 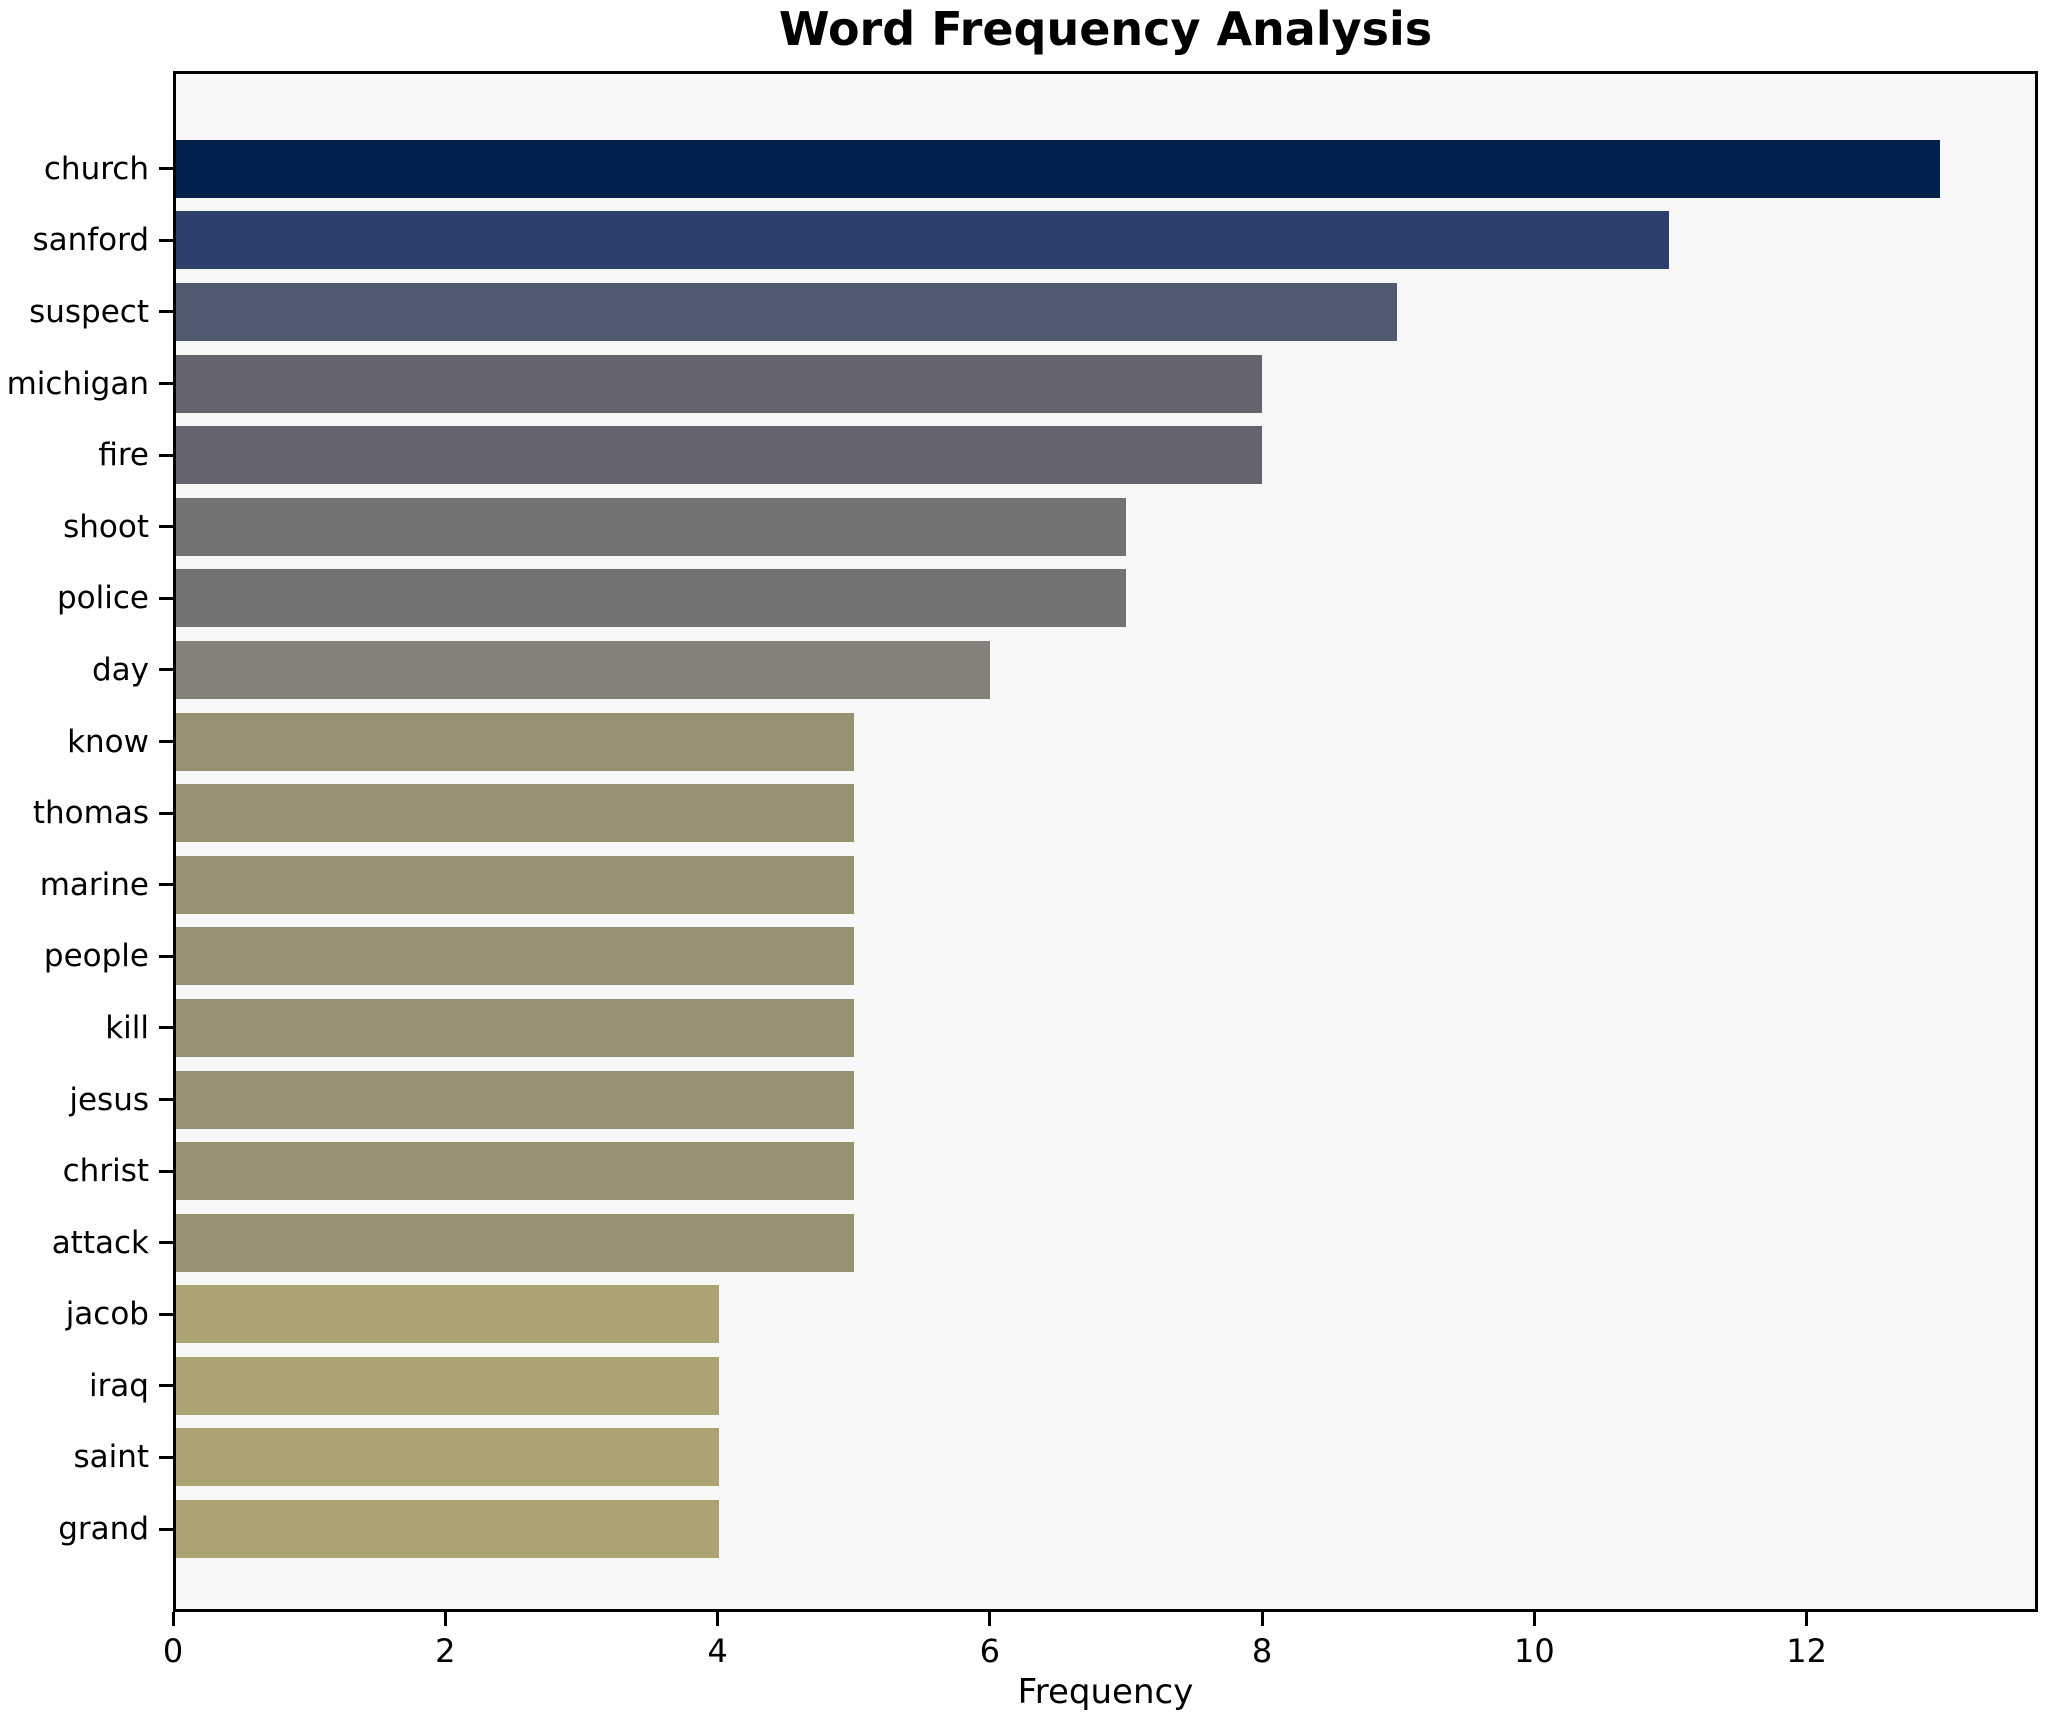 I want to click on ytick-row: marine, so click(x=86, y=885).